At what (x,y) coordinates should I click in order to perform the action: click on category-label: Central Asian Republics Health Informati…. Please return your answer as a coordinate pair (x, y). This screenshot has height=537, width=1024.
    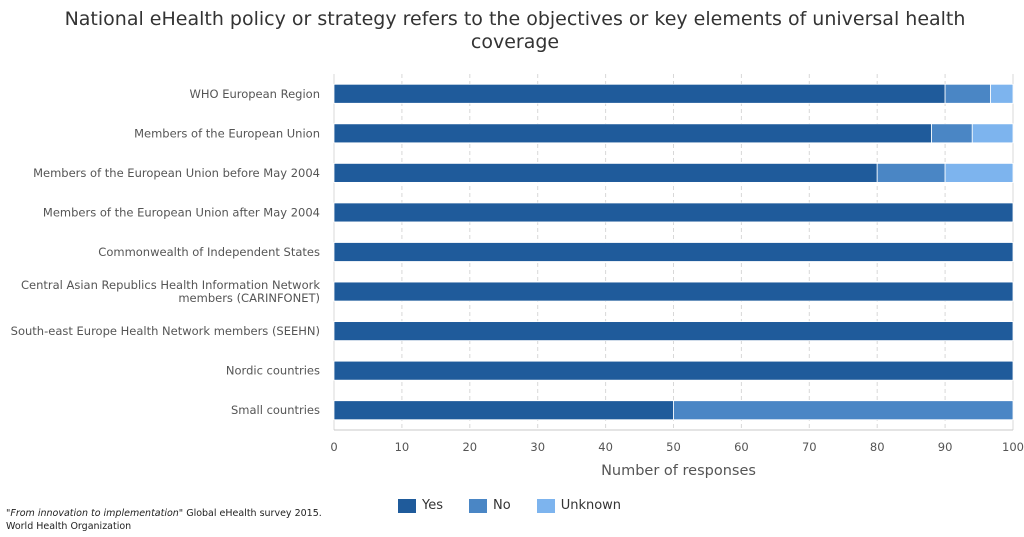
    Looking at the image, I should click on (170, 285).